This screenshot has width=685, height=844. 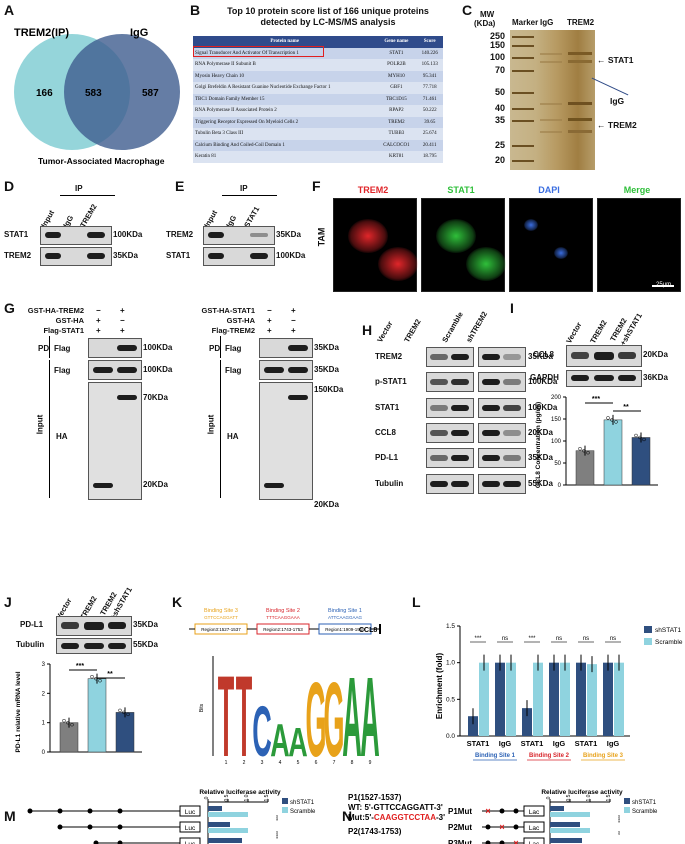 I want to click on gel-arrow-igg: IgG, so click(x=610, y=91).